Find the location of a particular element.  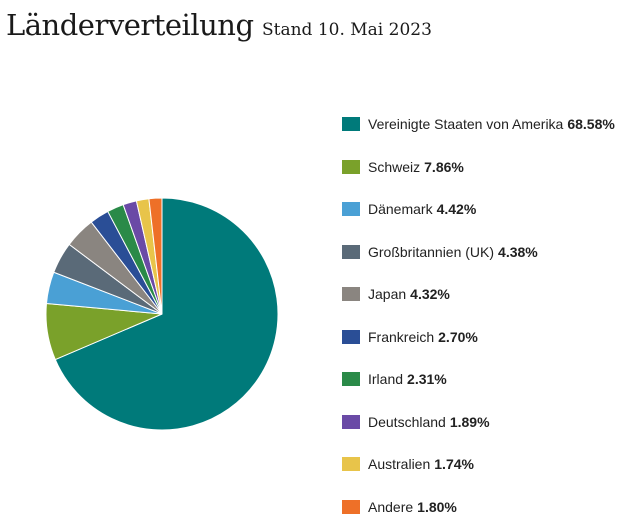

chart-subtitle: Stand 10. Mai 2023 is located at coordinates (346, 30).